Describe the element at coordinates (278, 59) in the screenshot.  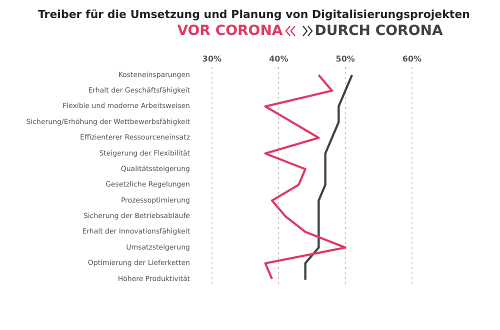
I see `x-tick-label: 40%` at that location.